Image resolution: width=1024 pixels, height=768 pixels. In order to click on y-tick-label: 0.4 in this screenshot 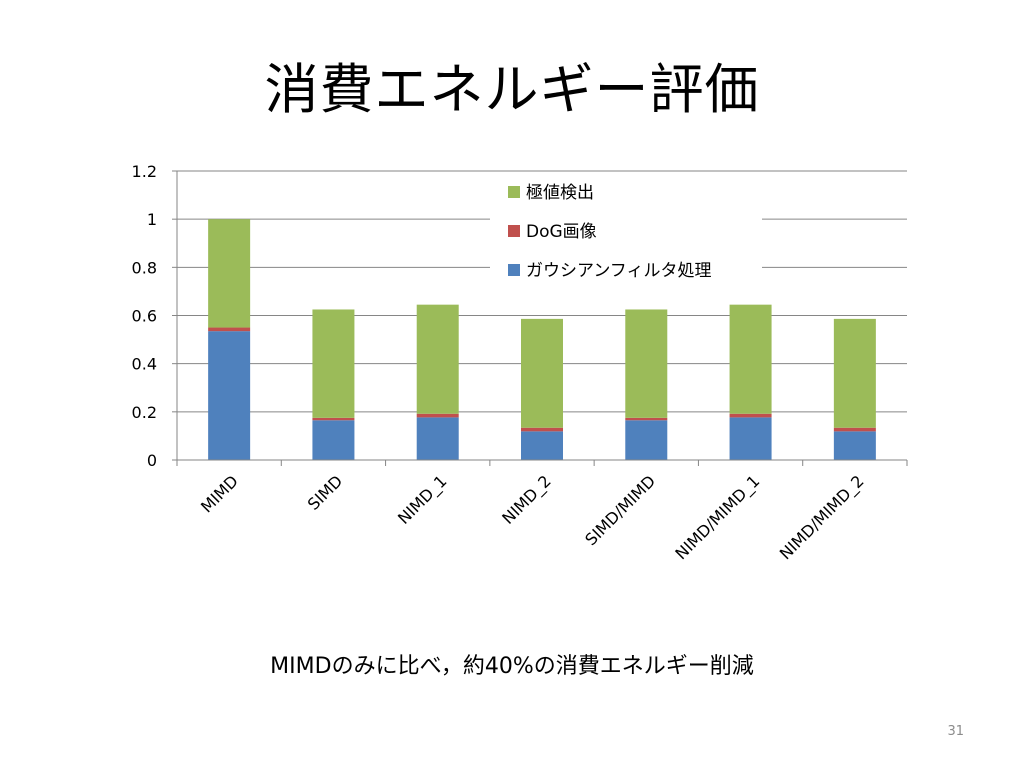, I will do `click(144, 364)`.